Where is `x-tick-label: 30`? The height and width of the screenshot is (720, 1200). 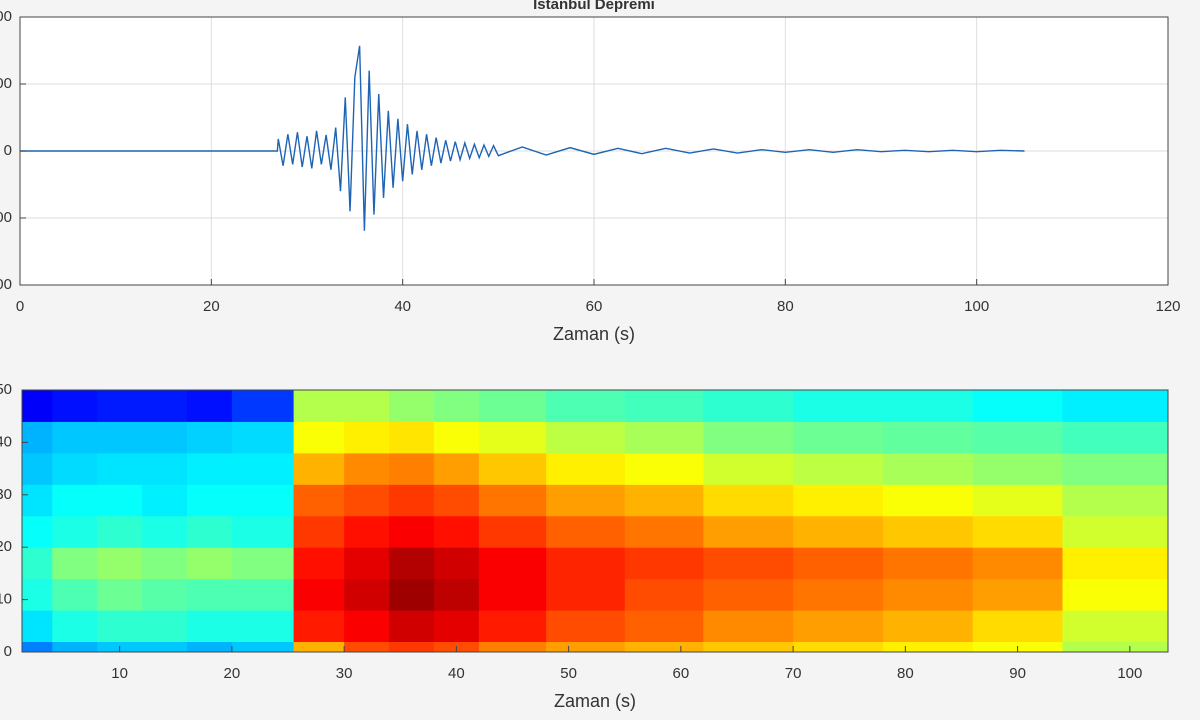
x-tick-label: 30 is located at coordinates (344, 673).